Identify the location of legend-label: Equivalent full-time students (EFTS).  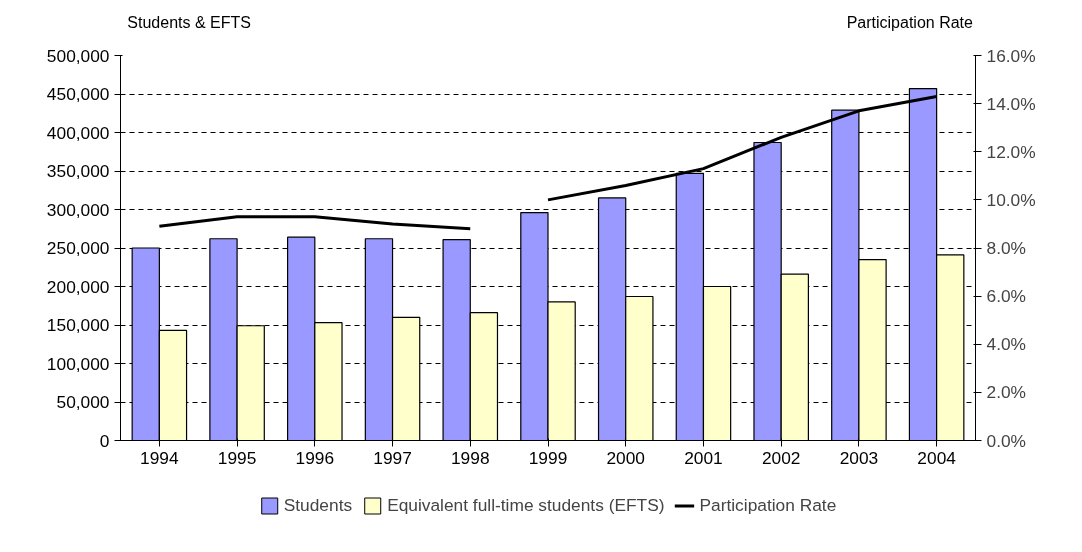
(526, 505).